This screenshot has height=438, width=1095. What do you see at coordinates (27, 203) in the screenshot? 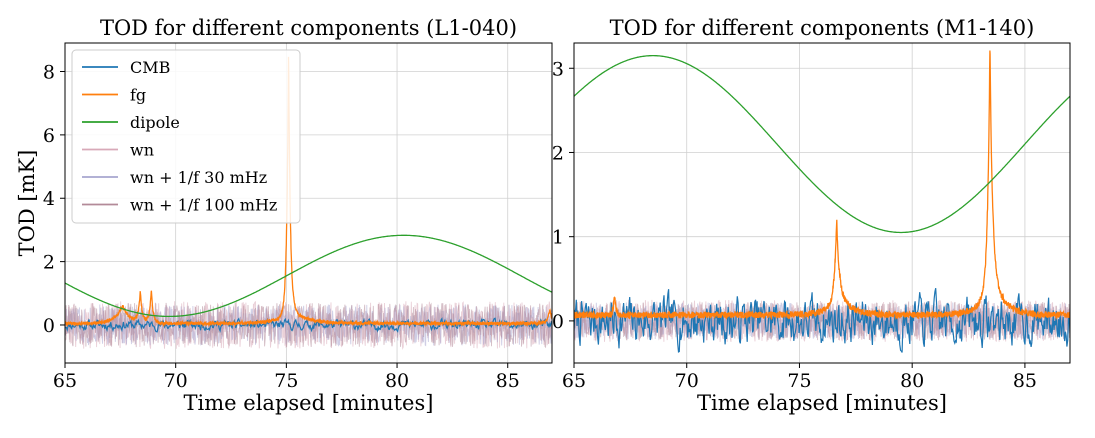
I see `y-axis-label: TOD [mK]` at bounding box center [27, 203].